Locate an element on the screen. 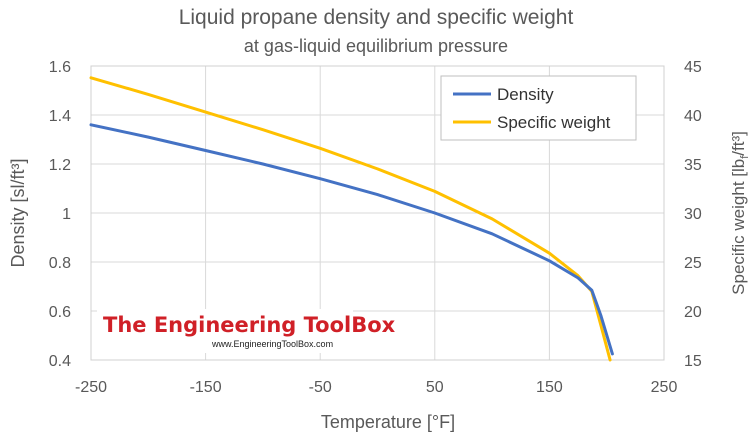 This screenshot has height=439, width=752. legend-label-density: Density is located at coordinates (525, 94).